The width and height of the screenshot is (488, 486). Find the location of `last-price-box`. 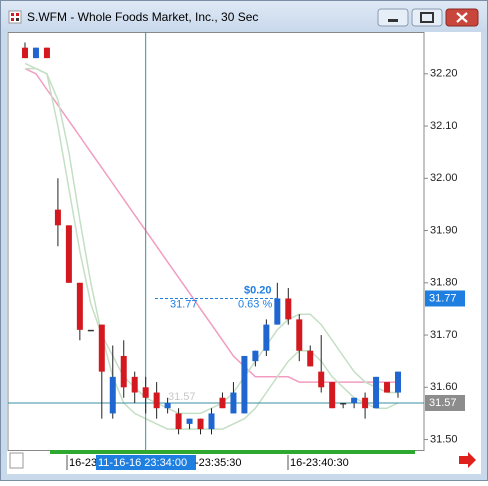

last-price-box is located at coordinates (445, 298).